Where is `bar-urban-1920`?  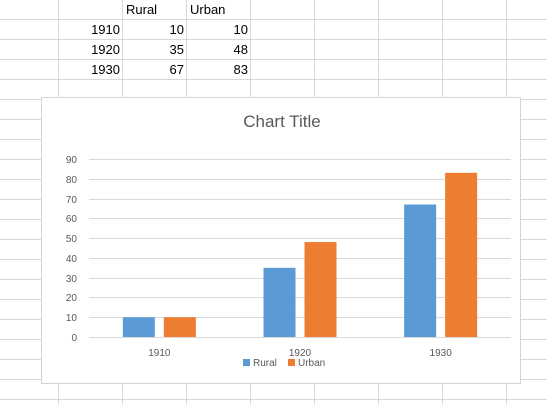
bar-urban-1920 is located at coordinates (320, 289).